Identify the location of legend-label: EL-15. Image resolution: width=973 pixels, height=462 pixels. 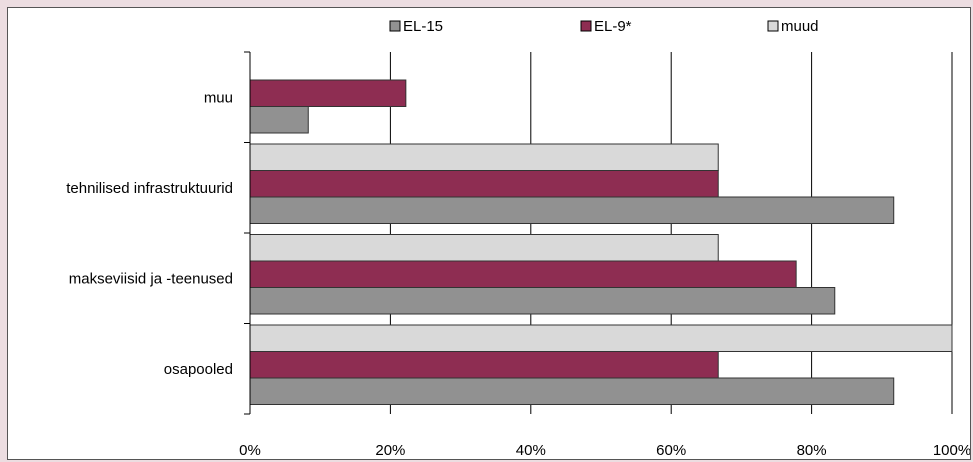
(423, 26).